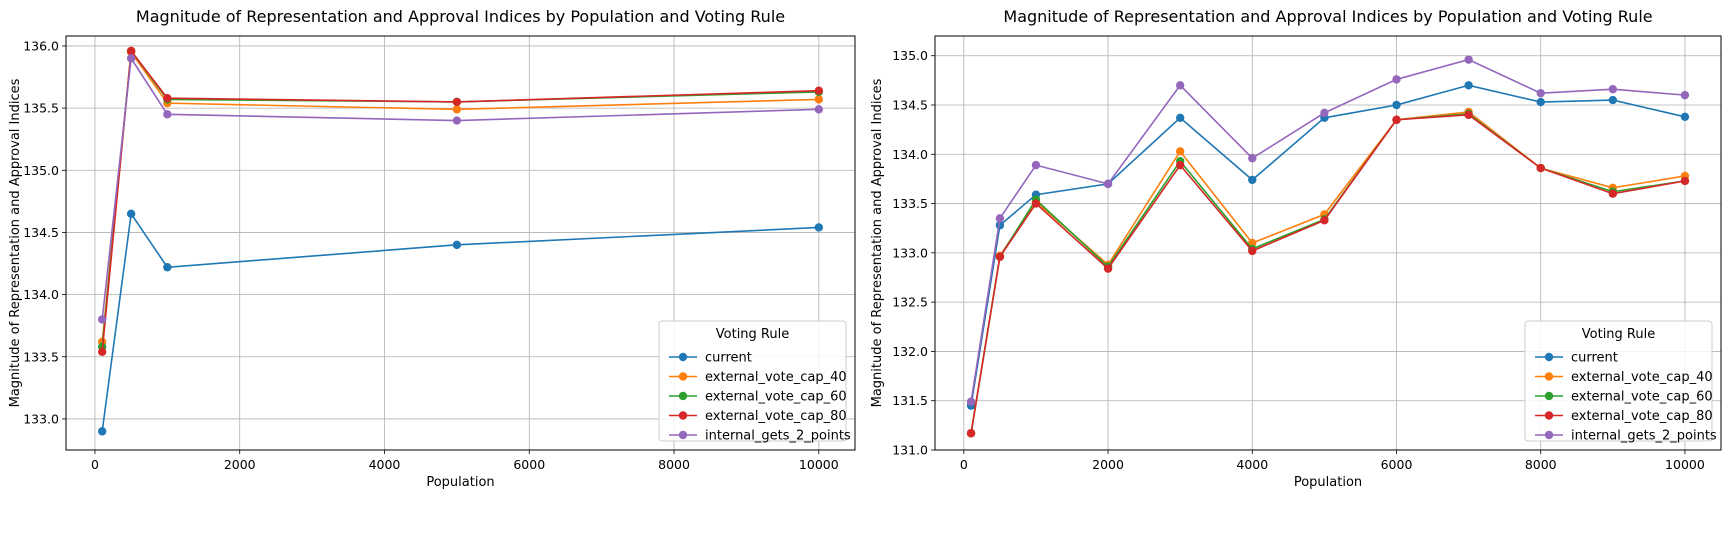 The height and width of the screenshot is (547, 1726). What do you see at coordinates (776, 416) in the screenshot?
I see `legend-label: external_vote_cap_80` at bounding box center [776, 416].